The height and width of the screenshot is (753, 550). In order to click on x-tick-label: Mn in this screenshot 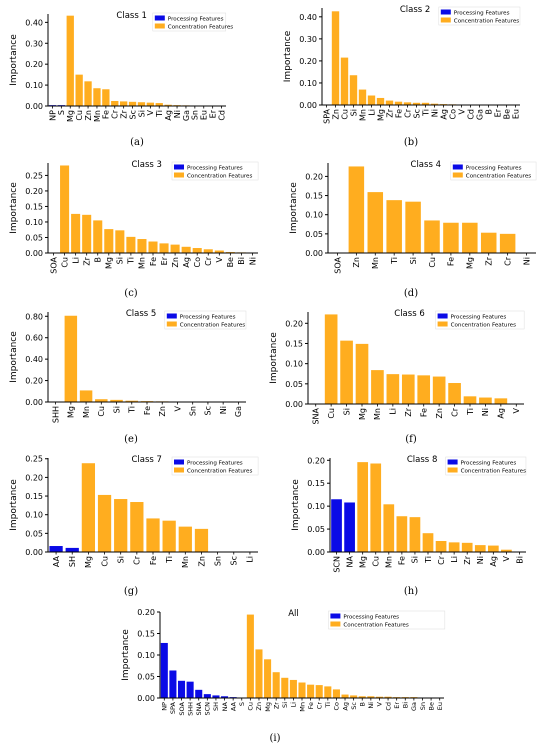, I will do `click(97, 116)`.